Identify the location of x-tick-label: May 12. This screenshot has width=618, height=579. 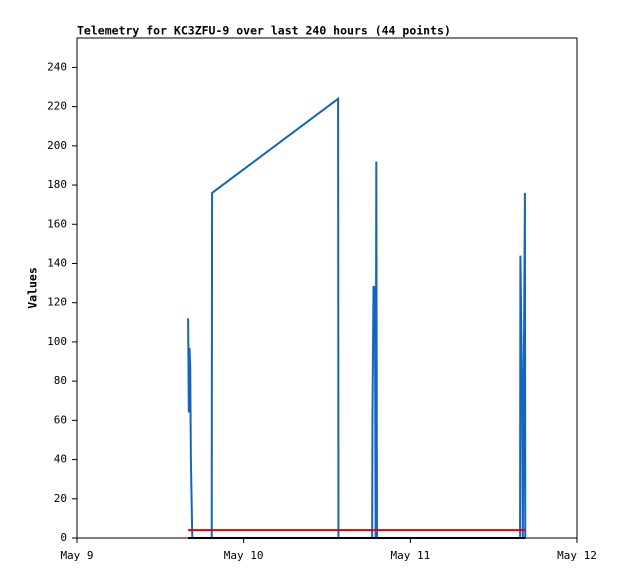
(577, 555).